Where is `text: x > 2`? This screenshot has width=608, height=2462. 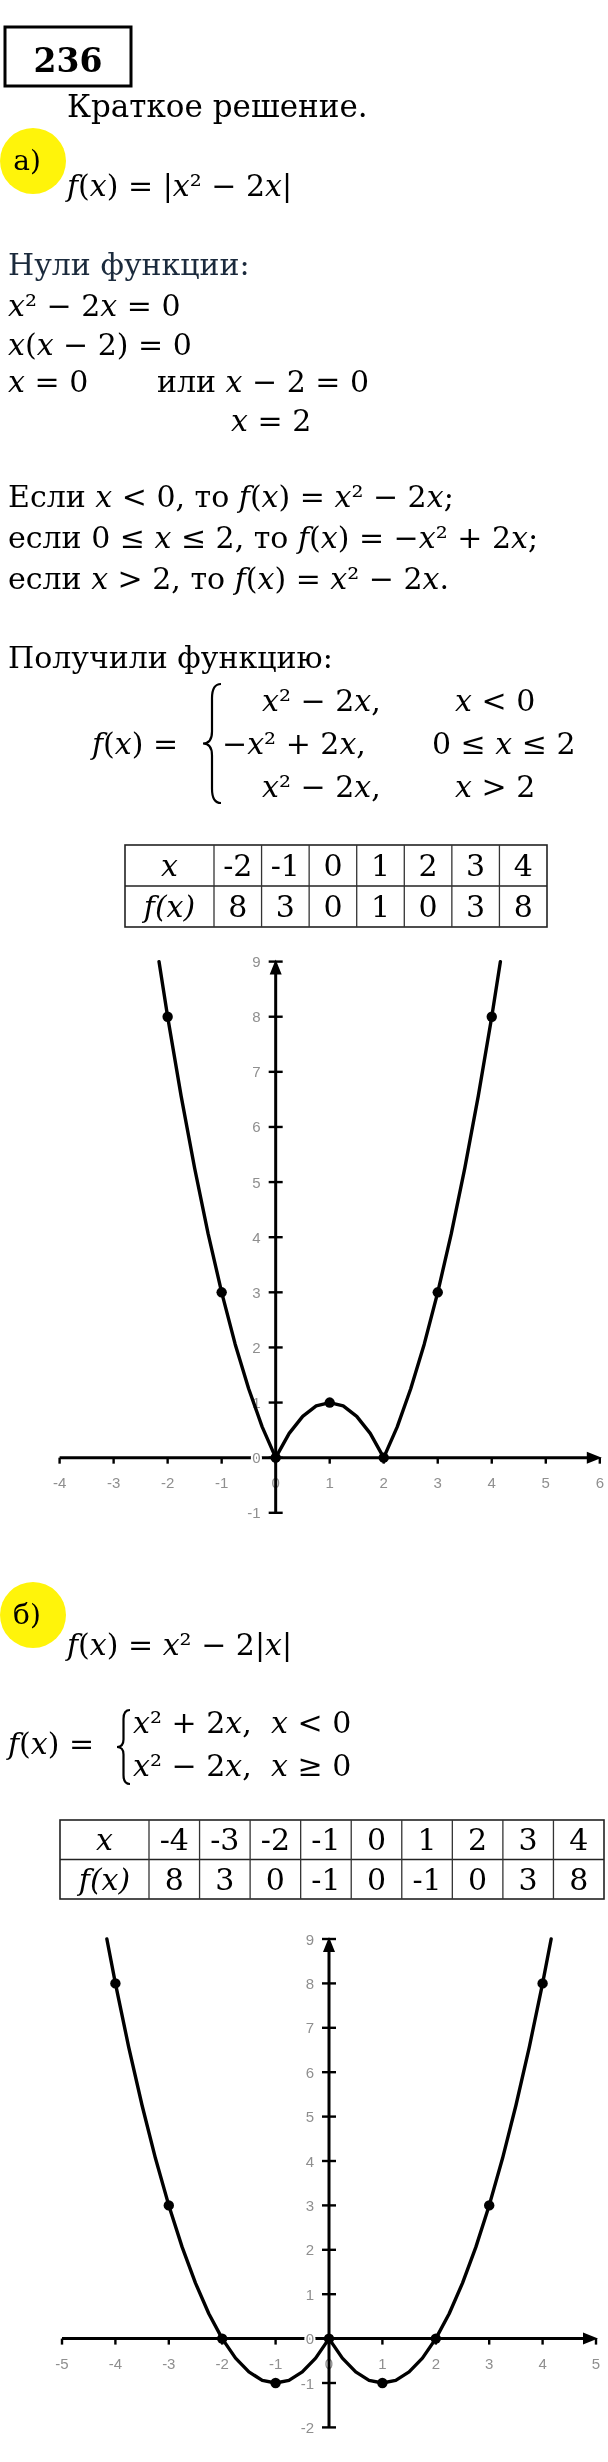
text: x > 2 is located at coordinates (495, 786).